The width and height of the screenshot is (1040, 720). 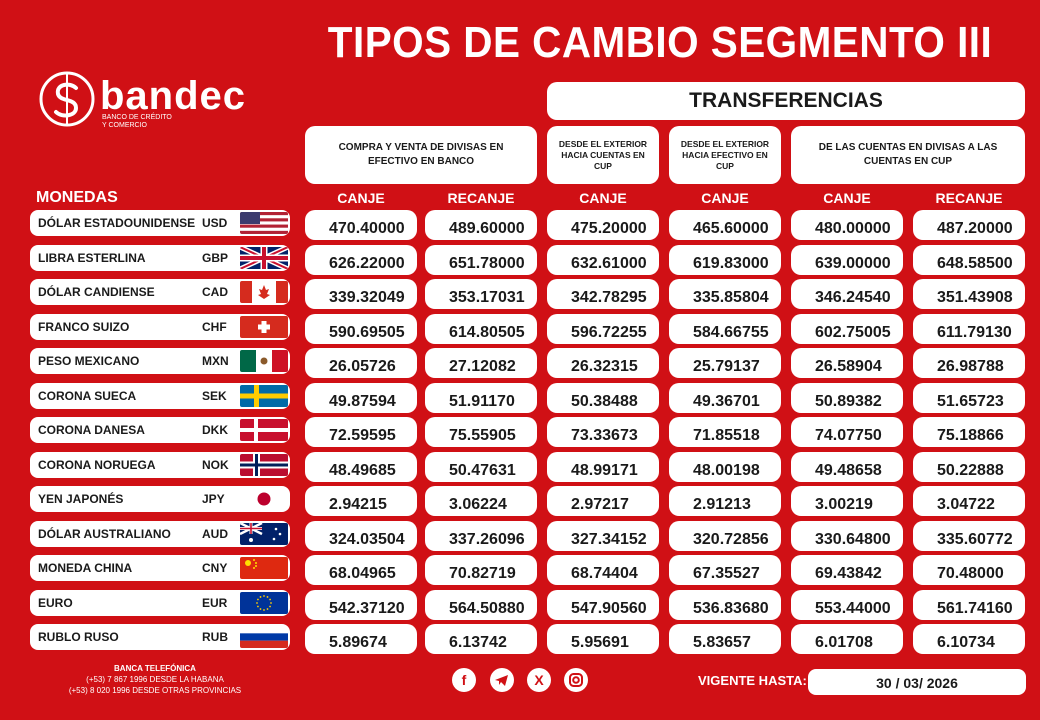 I want to click on currency-name: PESO MEXICANO, so click(x=89, y=361).